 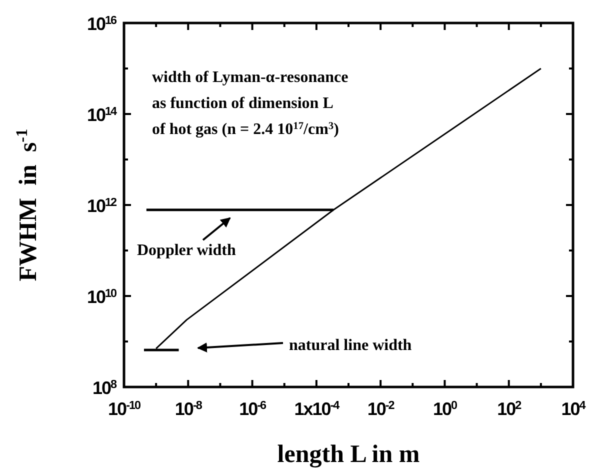 I want to click on x-tick-label: 10$^{2}$, so click(x=509, y=408).